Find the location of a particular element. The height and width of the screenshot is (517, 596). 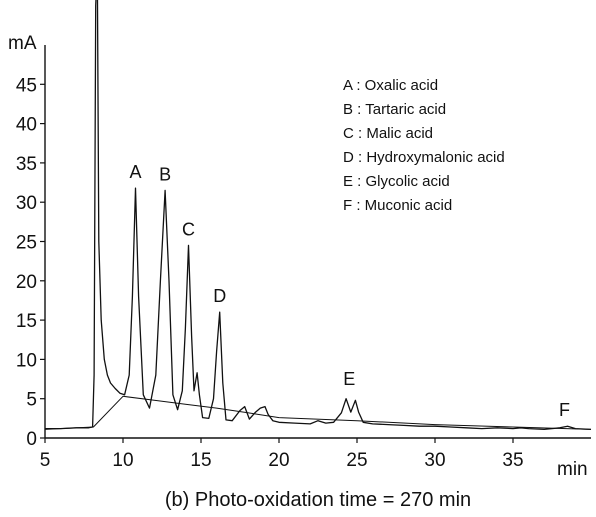

x-ticks-group: 5 10 15 20 25 30 35 is located at coordinates (282, 454).